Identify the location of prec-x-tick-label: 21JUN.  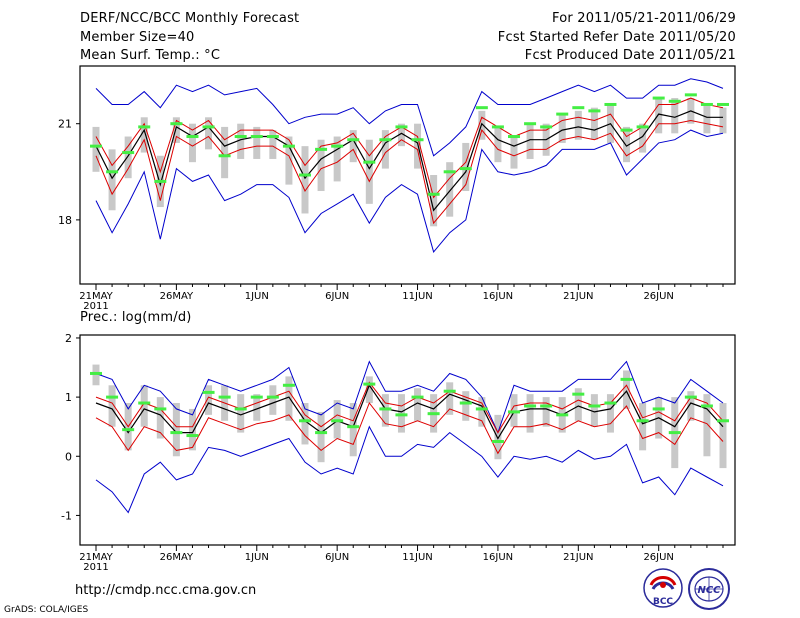
(578, 557).